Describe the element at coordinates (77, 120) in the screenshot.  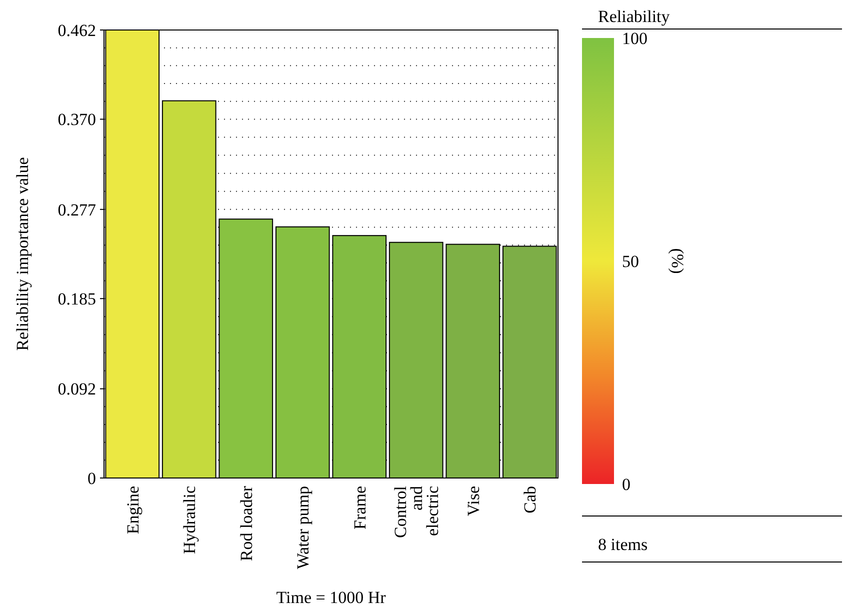
I see `y-tick-label: 0.370` at that location.